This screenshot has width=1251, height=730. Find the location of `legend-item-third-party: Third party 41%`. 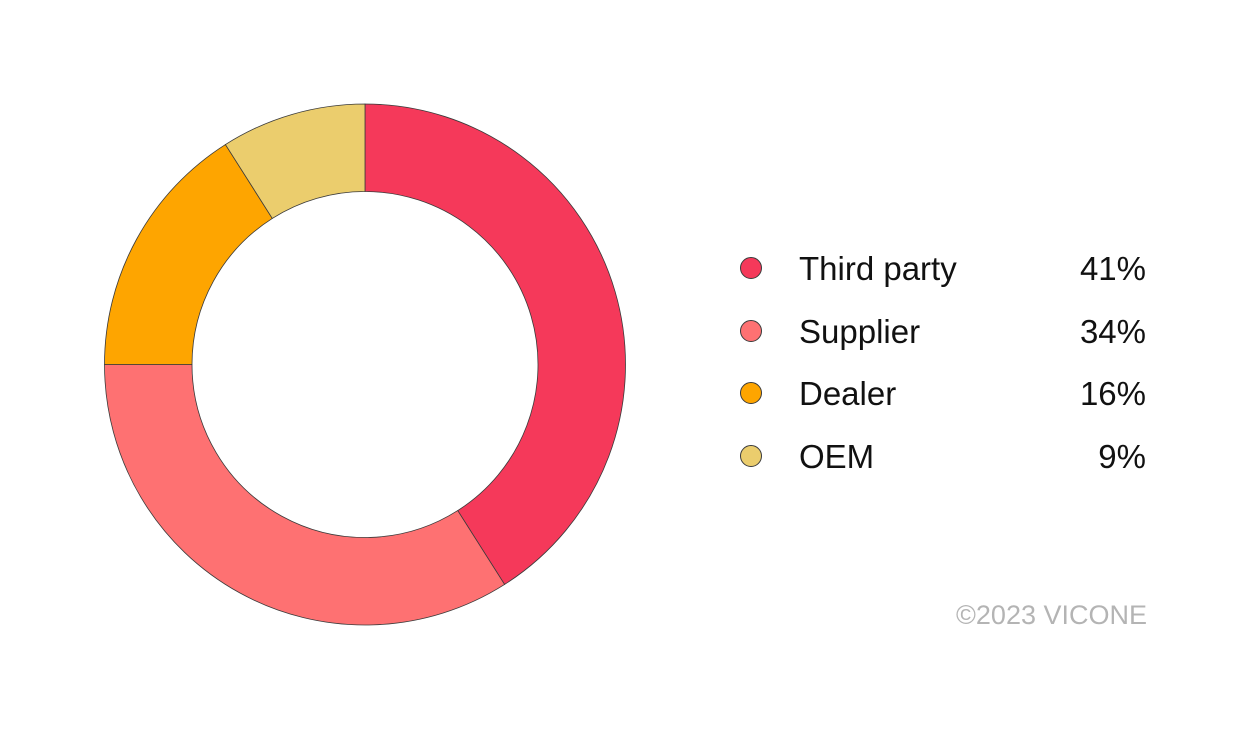

legend-item-third-party: Third party 41% is located at coordinates (942, 272).